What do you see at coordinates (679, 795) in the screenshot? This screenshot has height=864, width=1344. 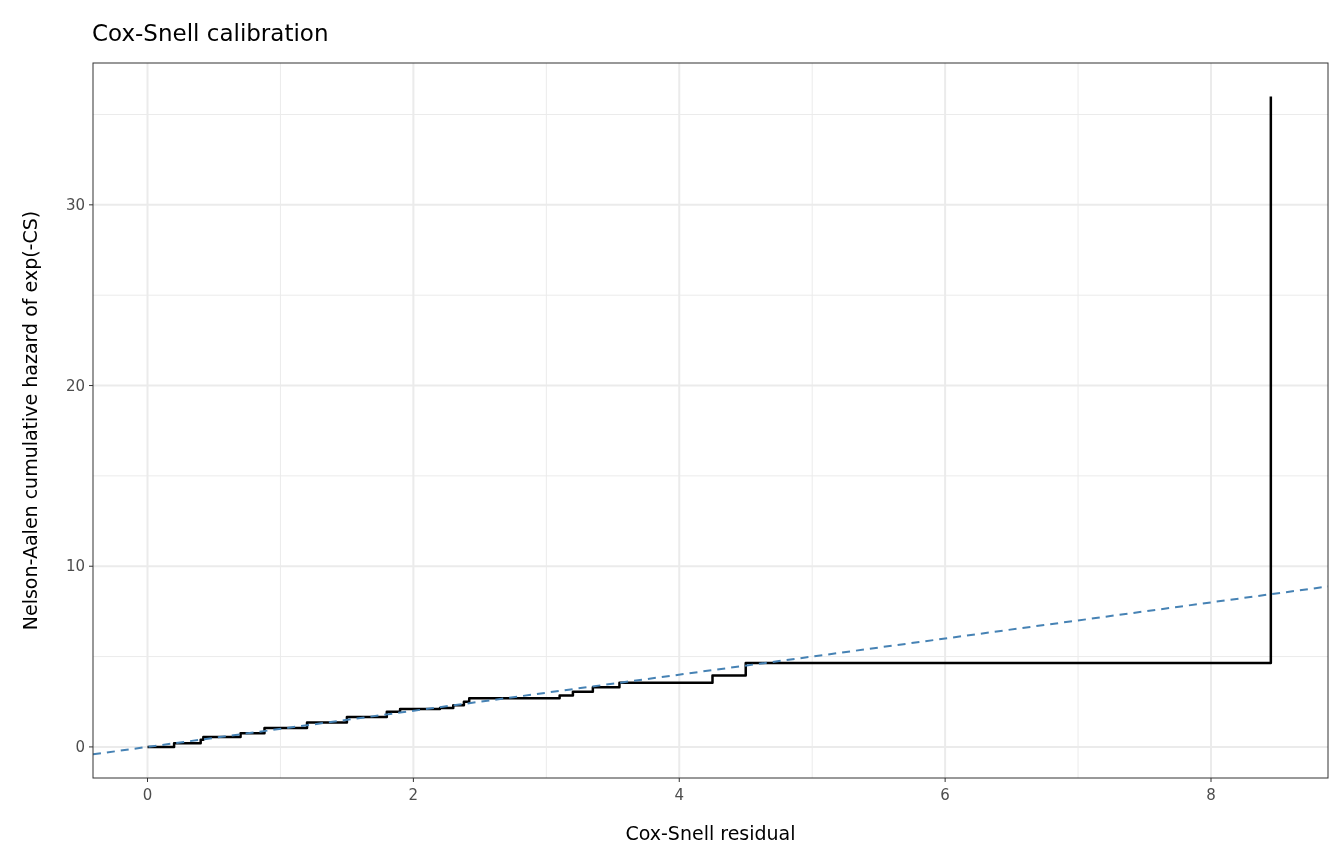 I see `x-tick-label: 4` at bounding box center [679, 795].